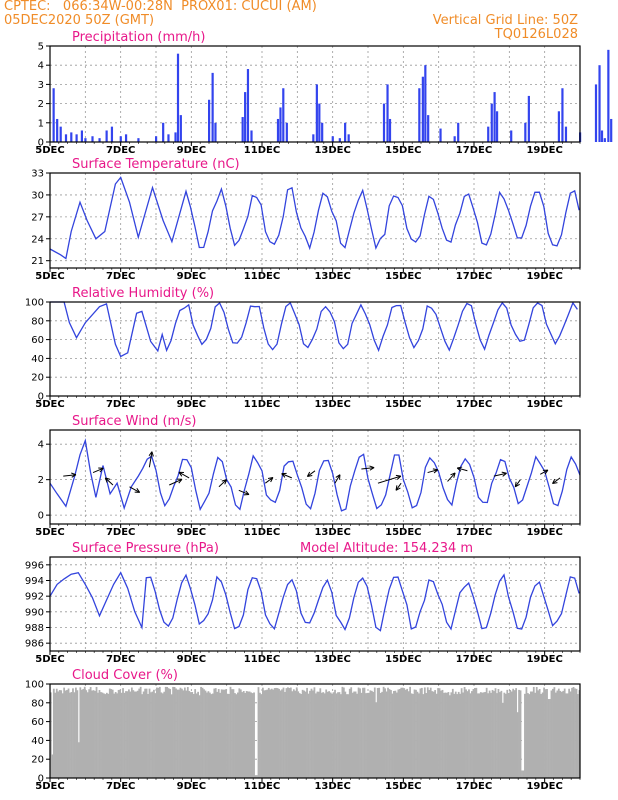 This screenshot has height=800, width=618. Describe the element at coordinates (314, 329) in the screenshot. I see `series-line` at that location.